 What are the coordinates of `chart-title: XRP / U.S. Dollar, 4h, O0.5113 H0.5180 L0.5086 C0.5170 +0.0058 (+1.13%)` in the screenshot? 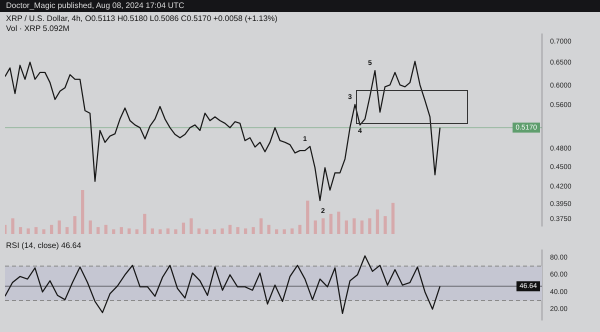 It's located at (142, 18).